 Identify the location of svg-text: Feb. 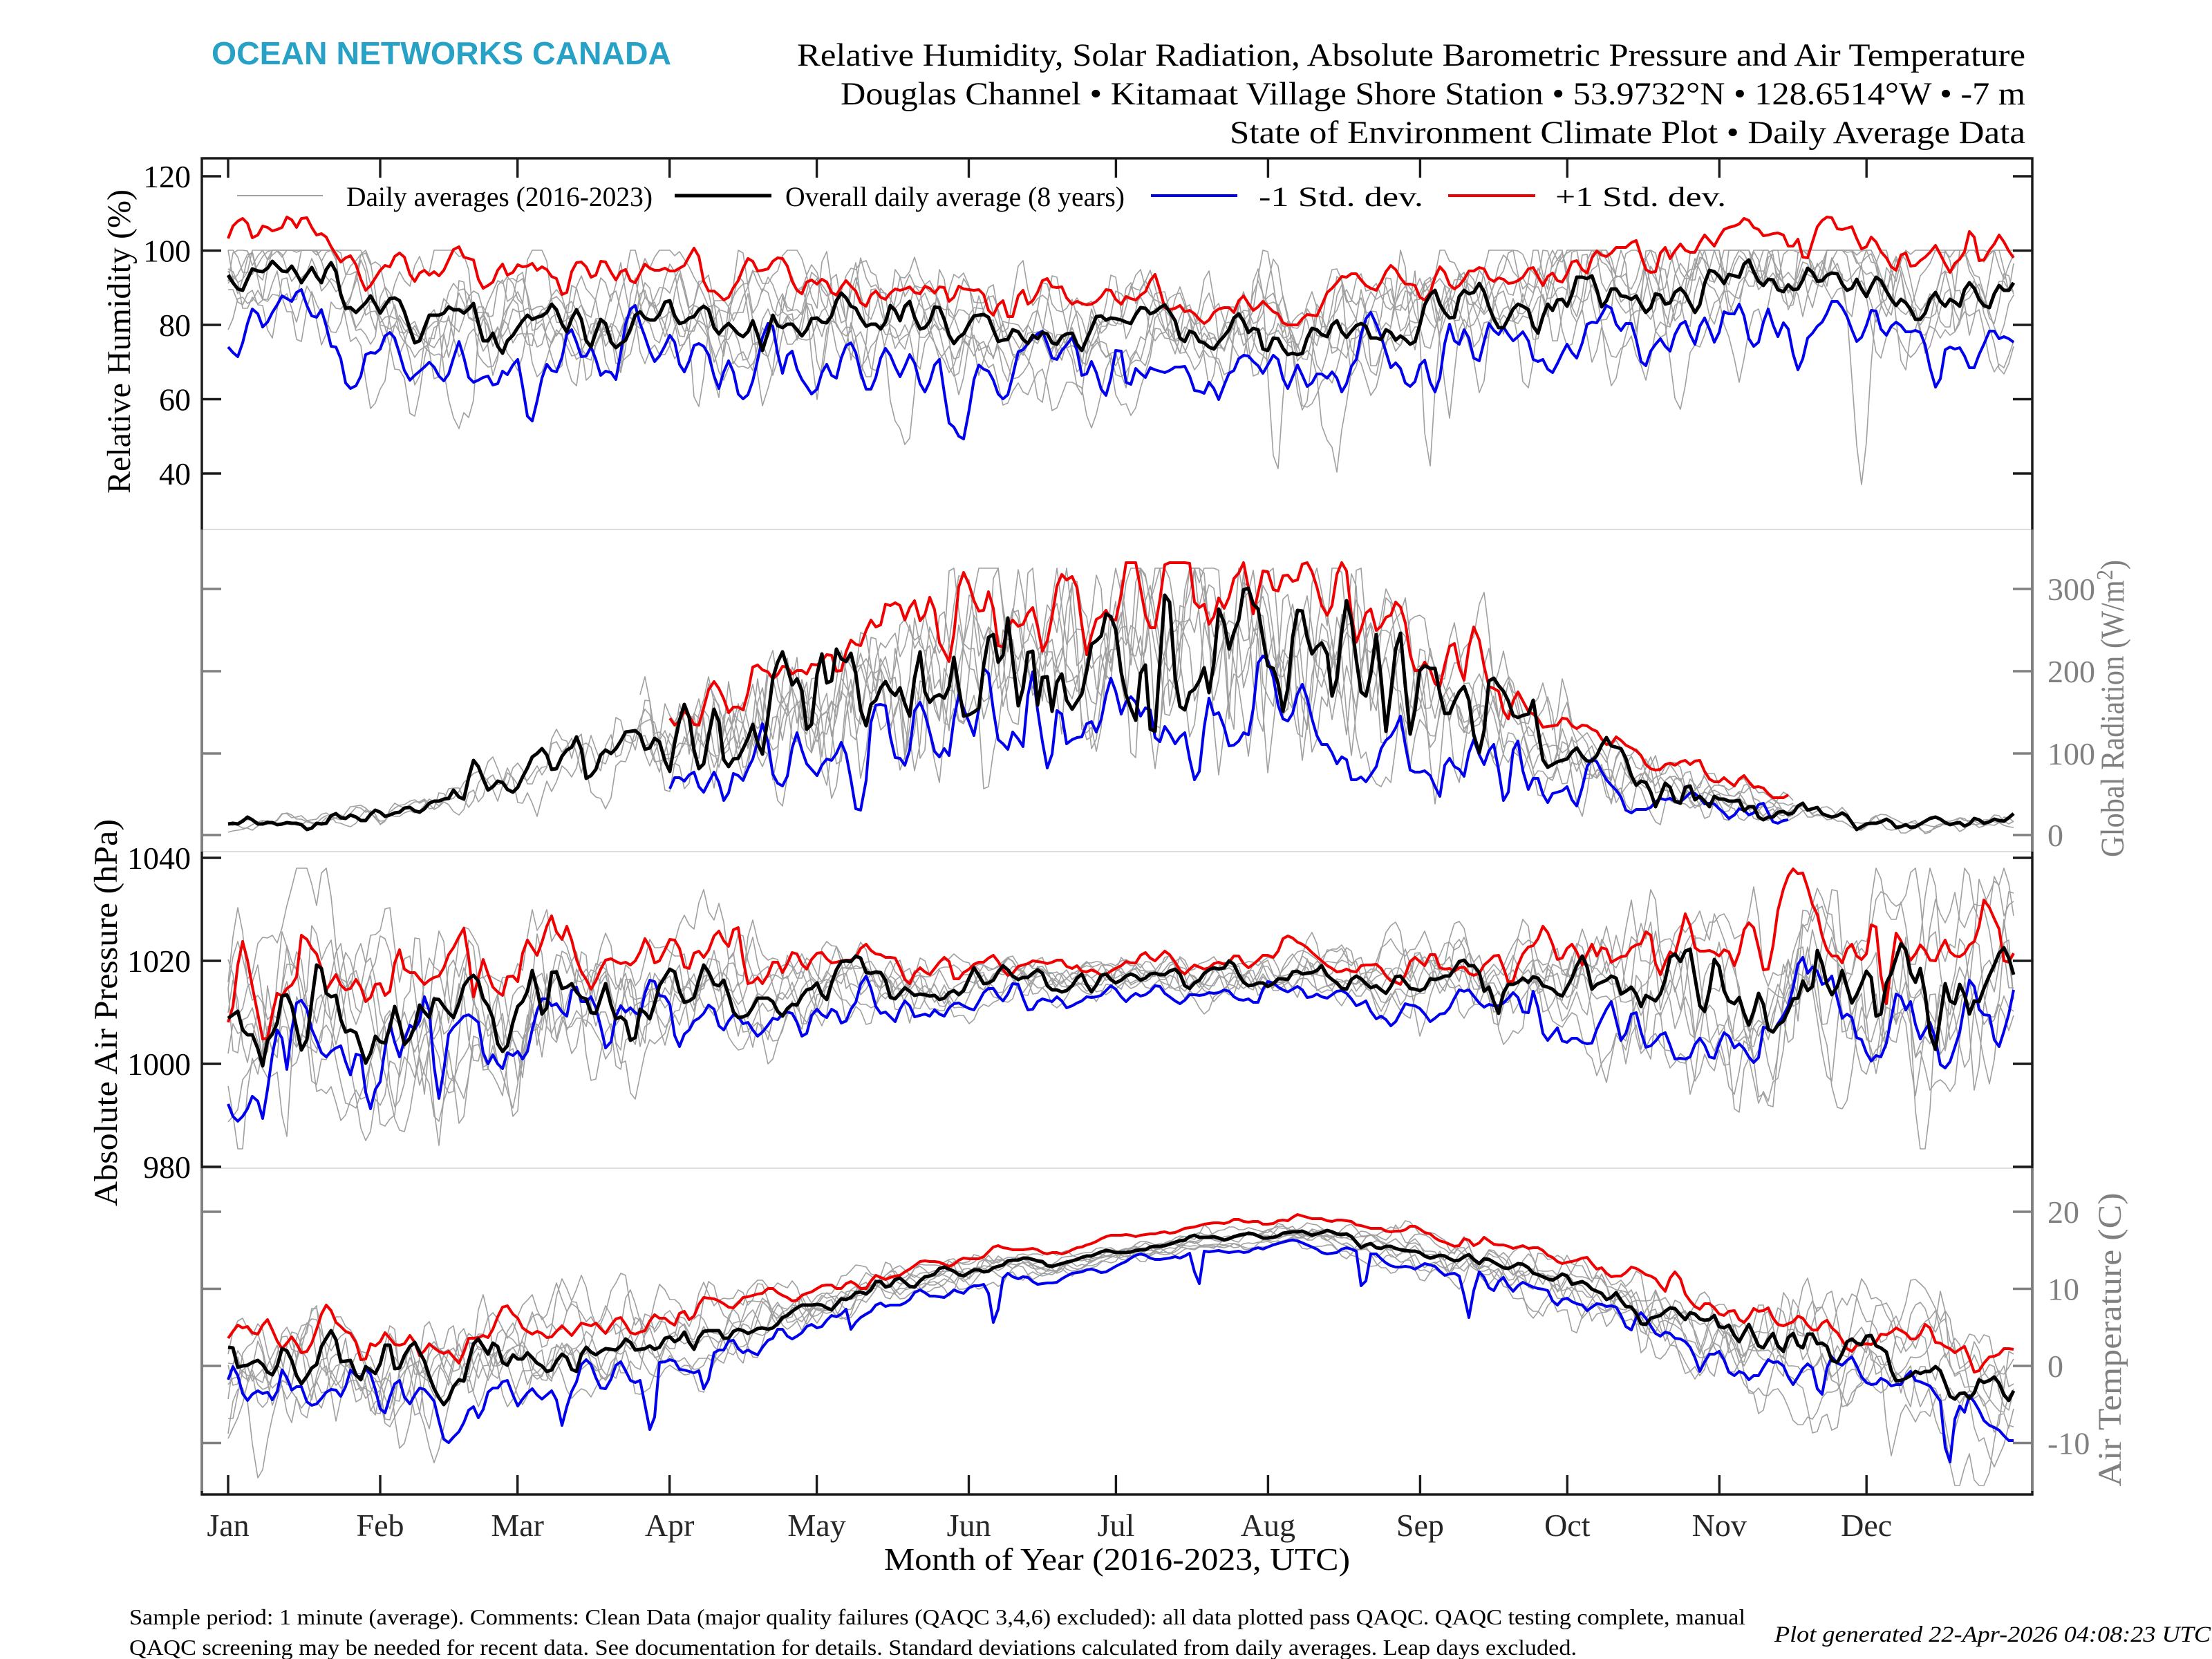
(380, 1525).